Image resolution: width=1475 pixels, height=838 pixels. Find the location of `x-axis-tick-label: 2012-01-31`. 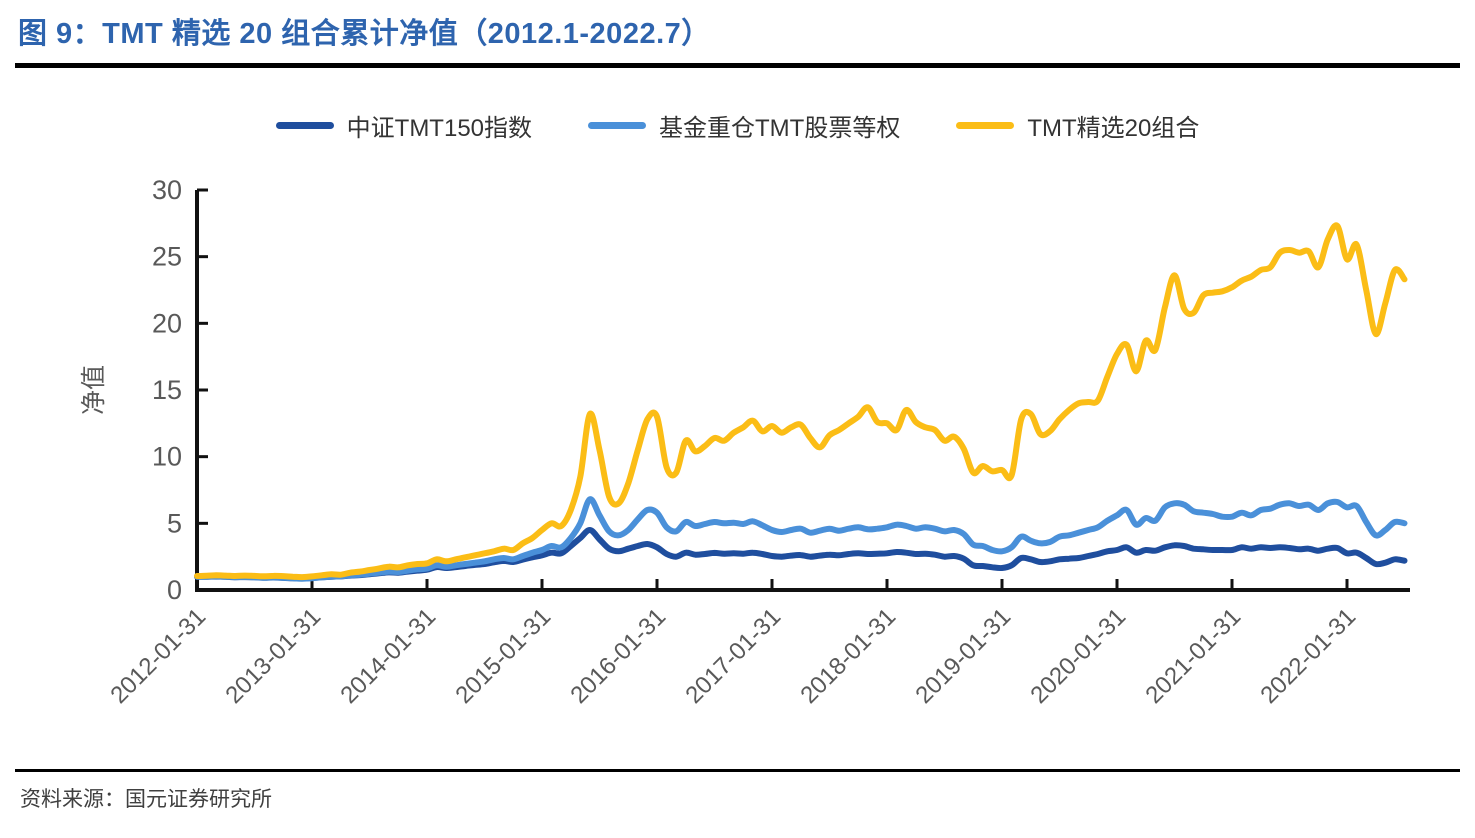

x-axis-tick-label: 2012-01-31 is located at coordinates (158, 656).